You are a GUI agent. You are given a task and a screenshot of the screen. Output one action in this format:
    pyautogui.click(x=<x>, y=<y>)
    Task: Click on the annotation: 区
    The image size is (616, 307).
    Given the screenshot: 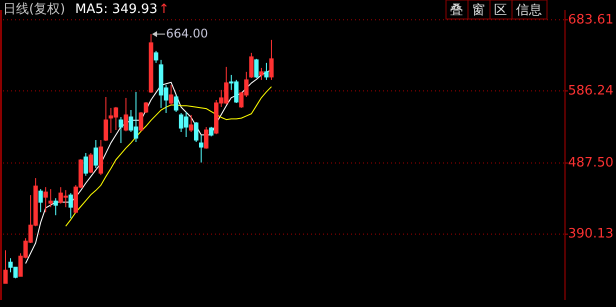 What is the action you would take?
    pyautogui.click(x=500, y=10)
    